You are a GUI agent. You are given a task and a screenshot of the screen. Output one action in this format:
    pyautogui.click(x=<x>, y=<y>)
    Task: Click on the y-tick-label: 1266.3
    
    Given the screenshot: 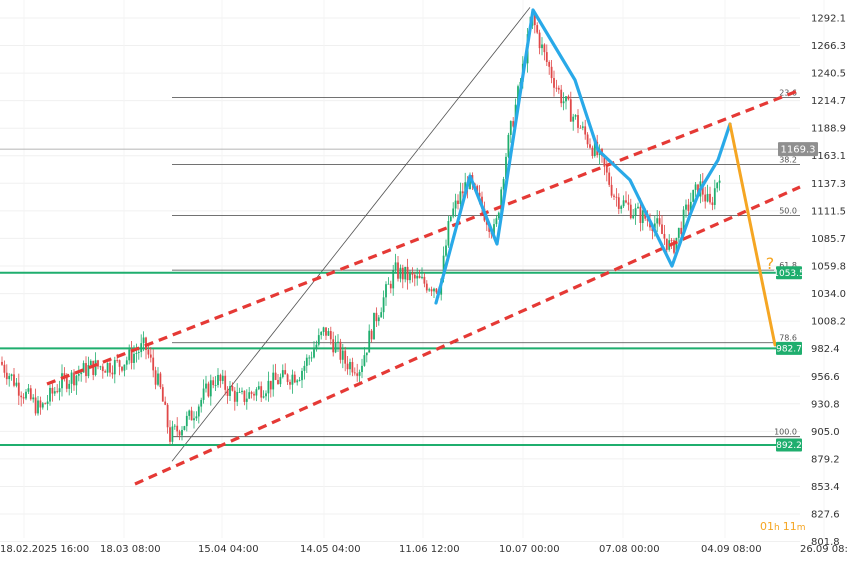 What is the action you would take?
    pyautogui.click(x=828, y=46)
    